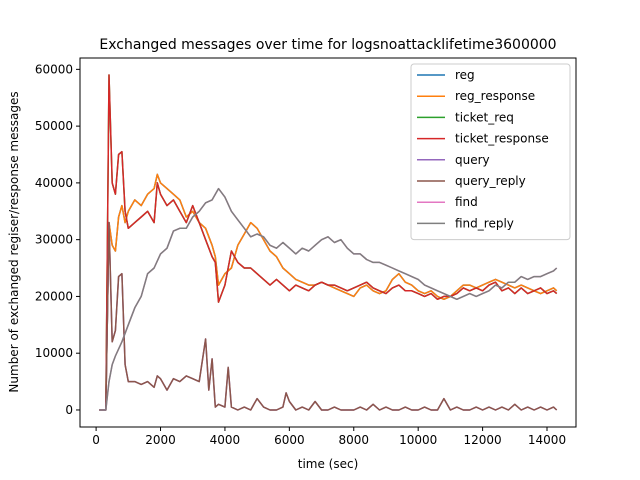  What do you see at coordinates (353, 440) in the screenshot?
I see `x-tick-label: 8000` at bounding box center [353, 440].